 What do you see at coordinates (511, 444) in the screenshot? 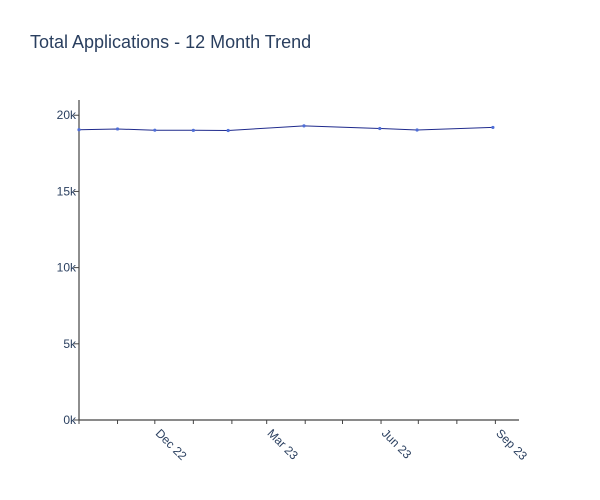
I see `x-tick-label: Sep 23` at bounding box center [511, 444].